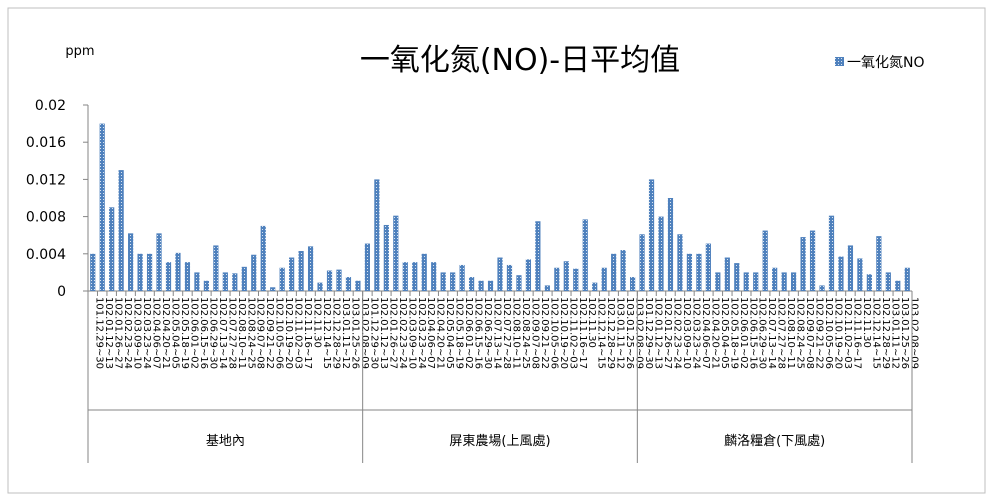 Image resolution: width=994 pixels, height=502 pixels. Describe the element at coordinates (345, 333) in the screenshot. I see `x-tick-label: 103.01.11~12` at that location.